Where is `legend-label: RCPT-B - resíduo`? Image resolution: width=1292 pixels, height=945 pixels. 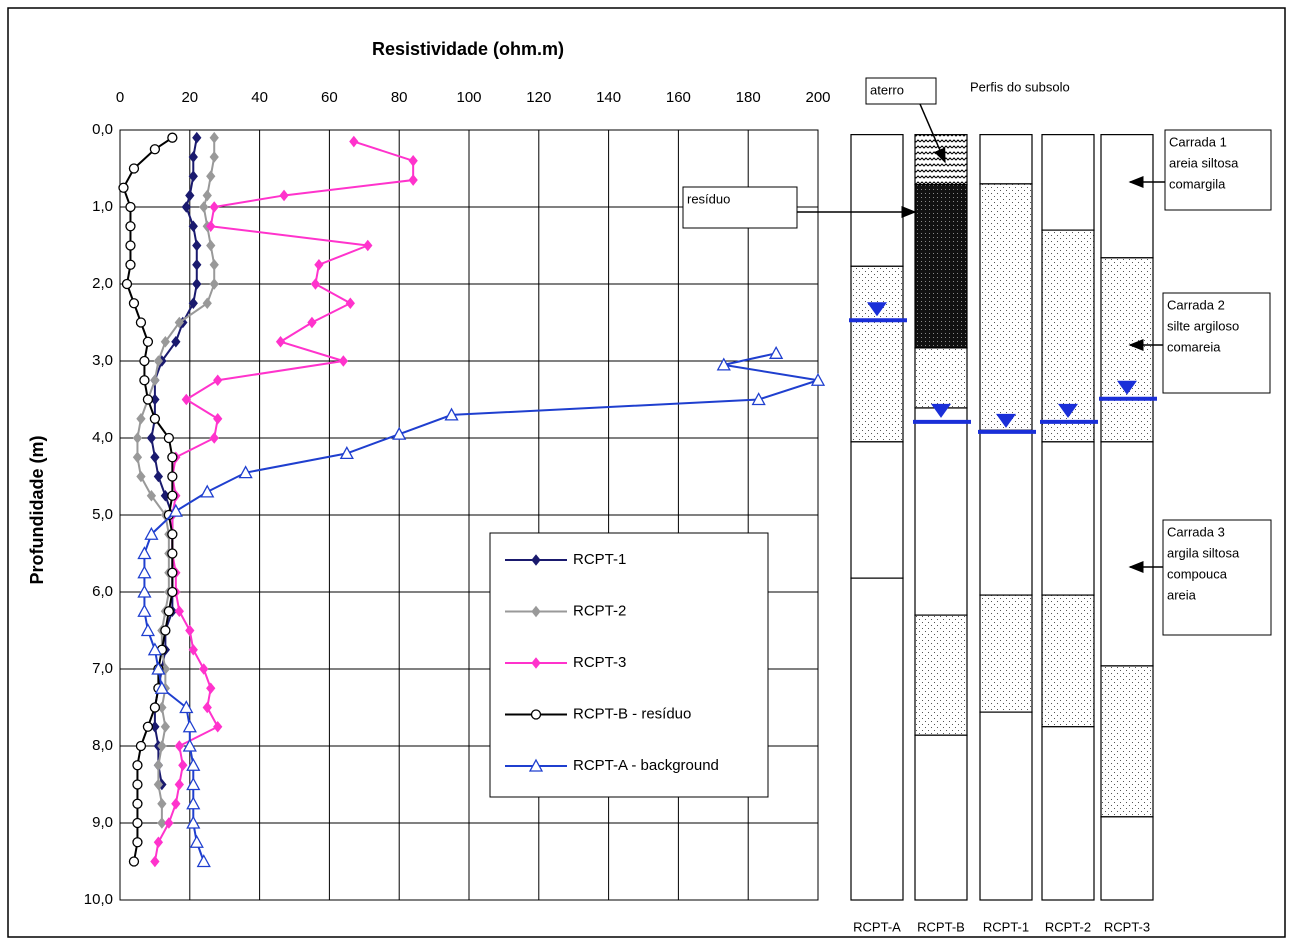
legend-label: RCPT-B - resíduo is located at coordinates (632, 713).